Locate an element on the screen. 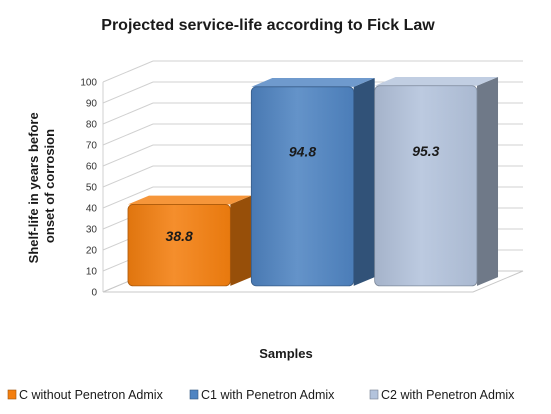  data-label: 94.8 is located at coordinates (302, 152).